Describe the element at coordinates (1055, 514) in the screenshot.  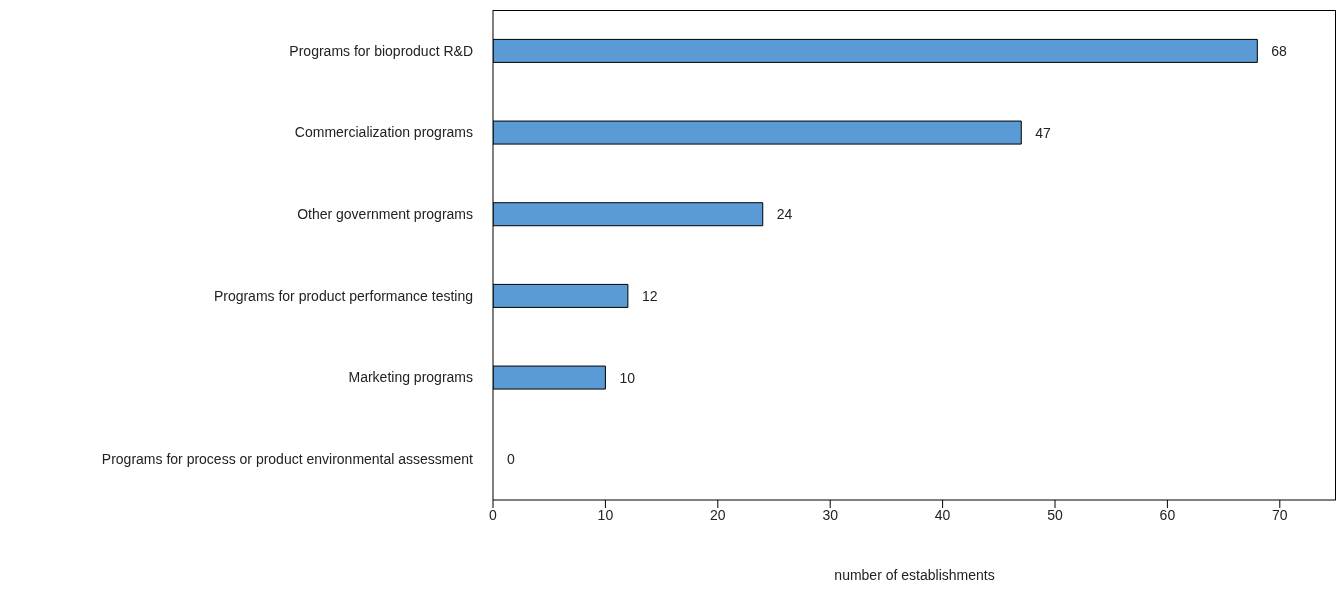
I see `x-tick-label: 50` at that location.